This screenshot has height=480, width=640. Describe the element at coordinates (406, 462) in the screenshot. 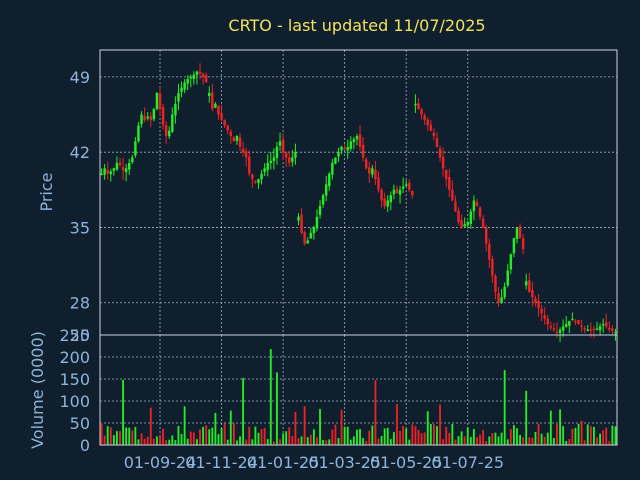

I see `x-tick-label: 01-05-25` at that location.